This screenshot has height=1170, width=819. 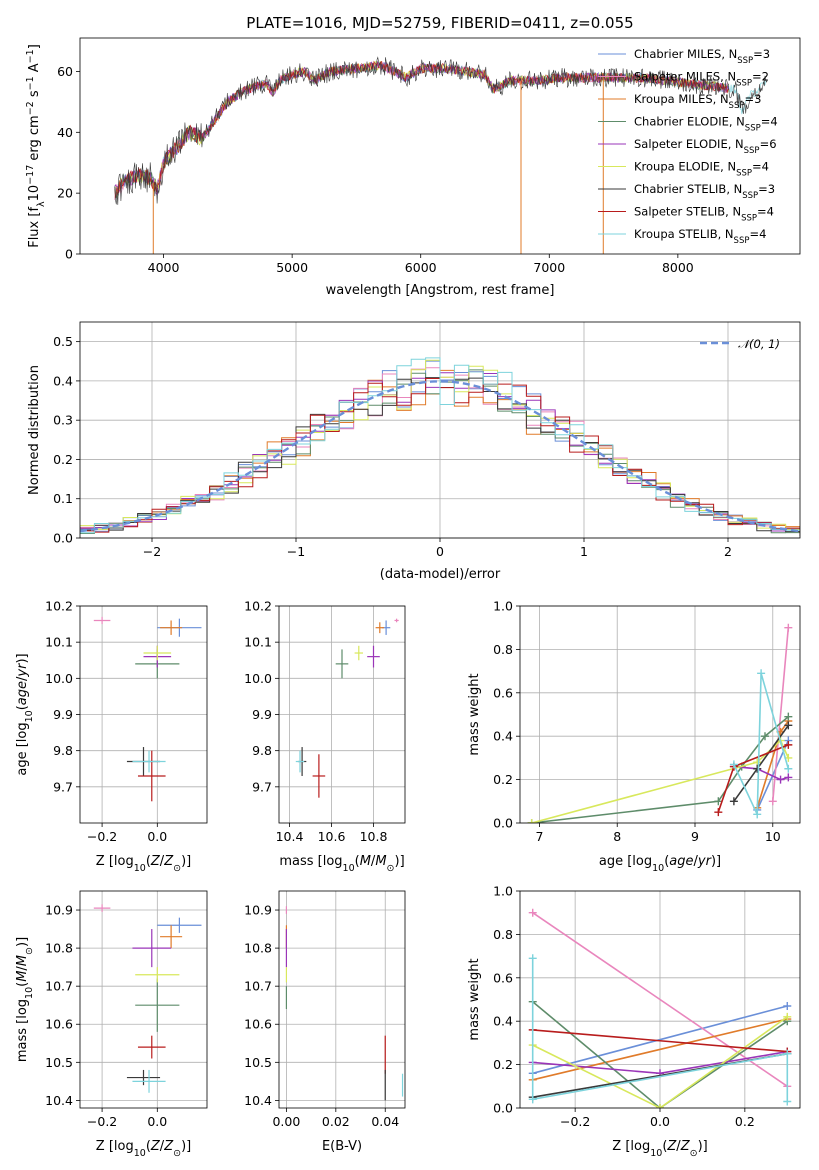 I want to click on spectrum-chabrier-stelib, so click(x=441, y=130).